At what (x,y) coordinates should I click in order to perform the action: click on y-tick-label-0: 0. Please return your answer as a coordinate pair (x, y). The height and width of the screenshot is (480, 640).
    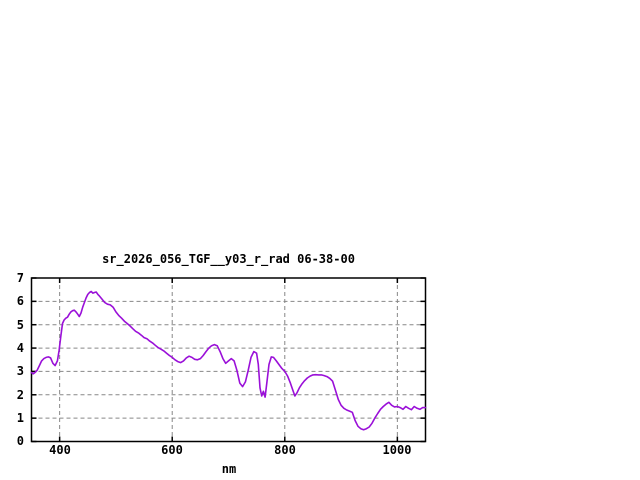
    Looking at the image, I should click on (20, 441).